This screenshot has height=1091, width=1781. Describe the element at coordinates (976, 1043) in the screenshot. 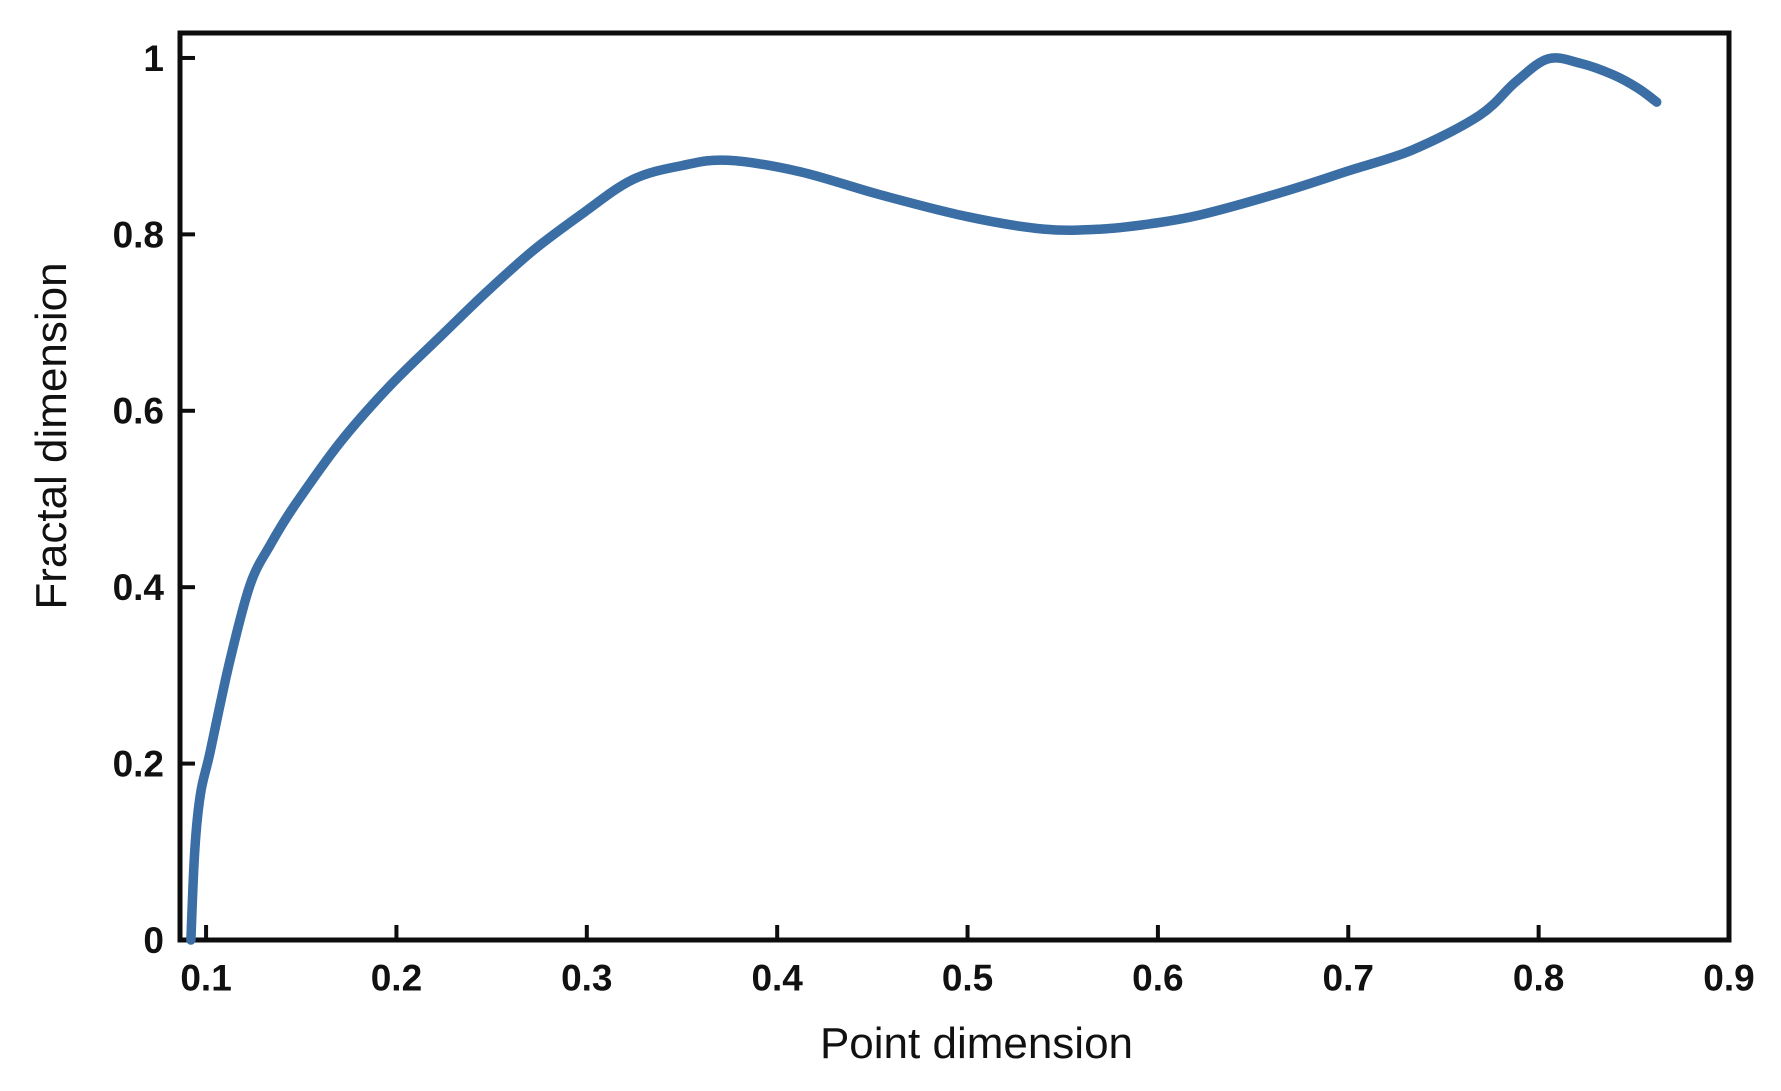

I see `x-axis-label: Point dimension` at that location.